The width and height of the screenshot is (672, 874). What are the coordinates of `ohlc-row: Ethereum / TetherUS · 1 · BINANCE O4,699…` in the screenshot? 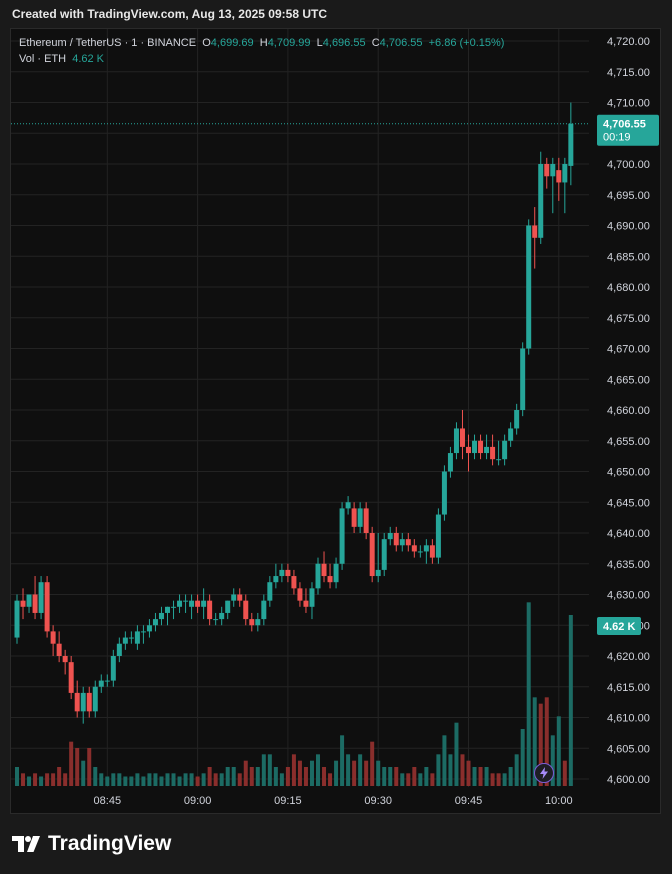 It's located at (261, 43).